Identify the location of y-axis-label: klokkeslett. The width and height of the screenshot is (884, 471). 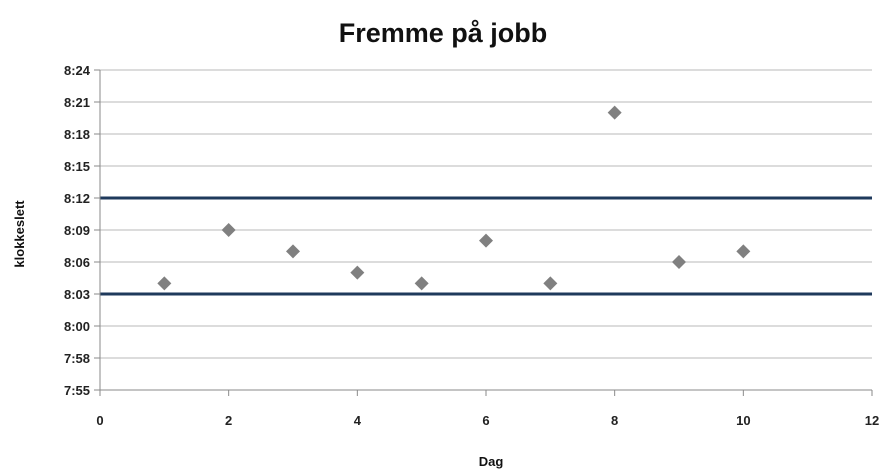
(19, 234).